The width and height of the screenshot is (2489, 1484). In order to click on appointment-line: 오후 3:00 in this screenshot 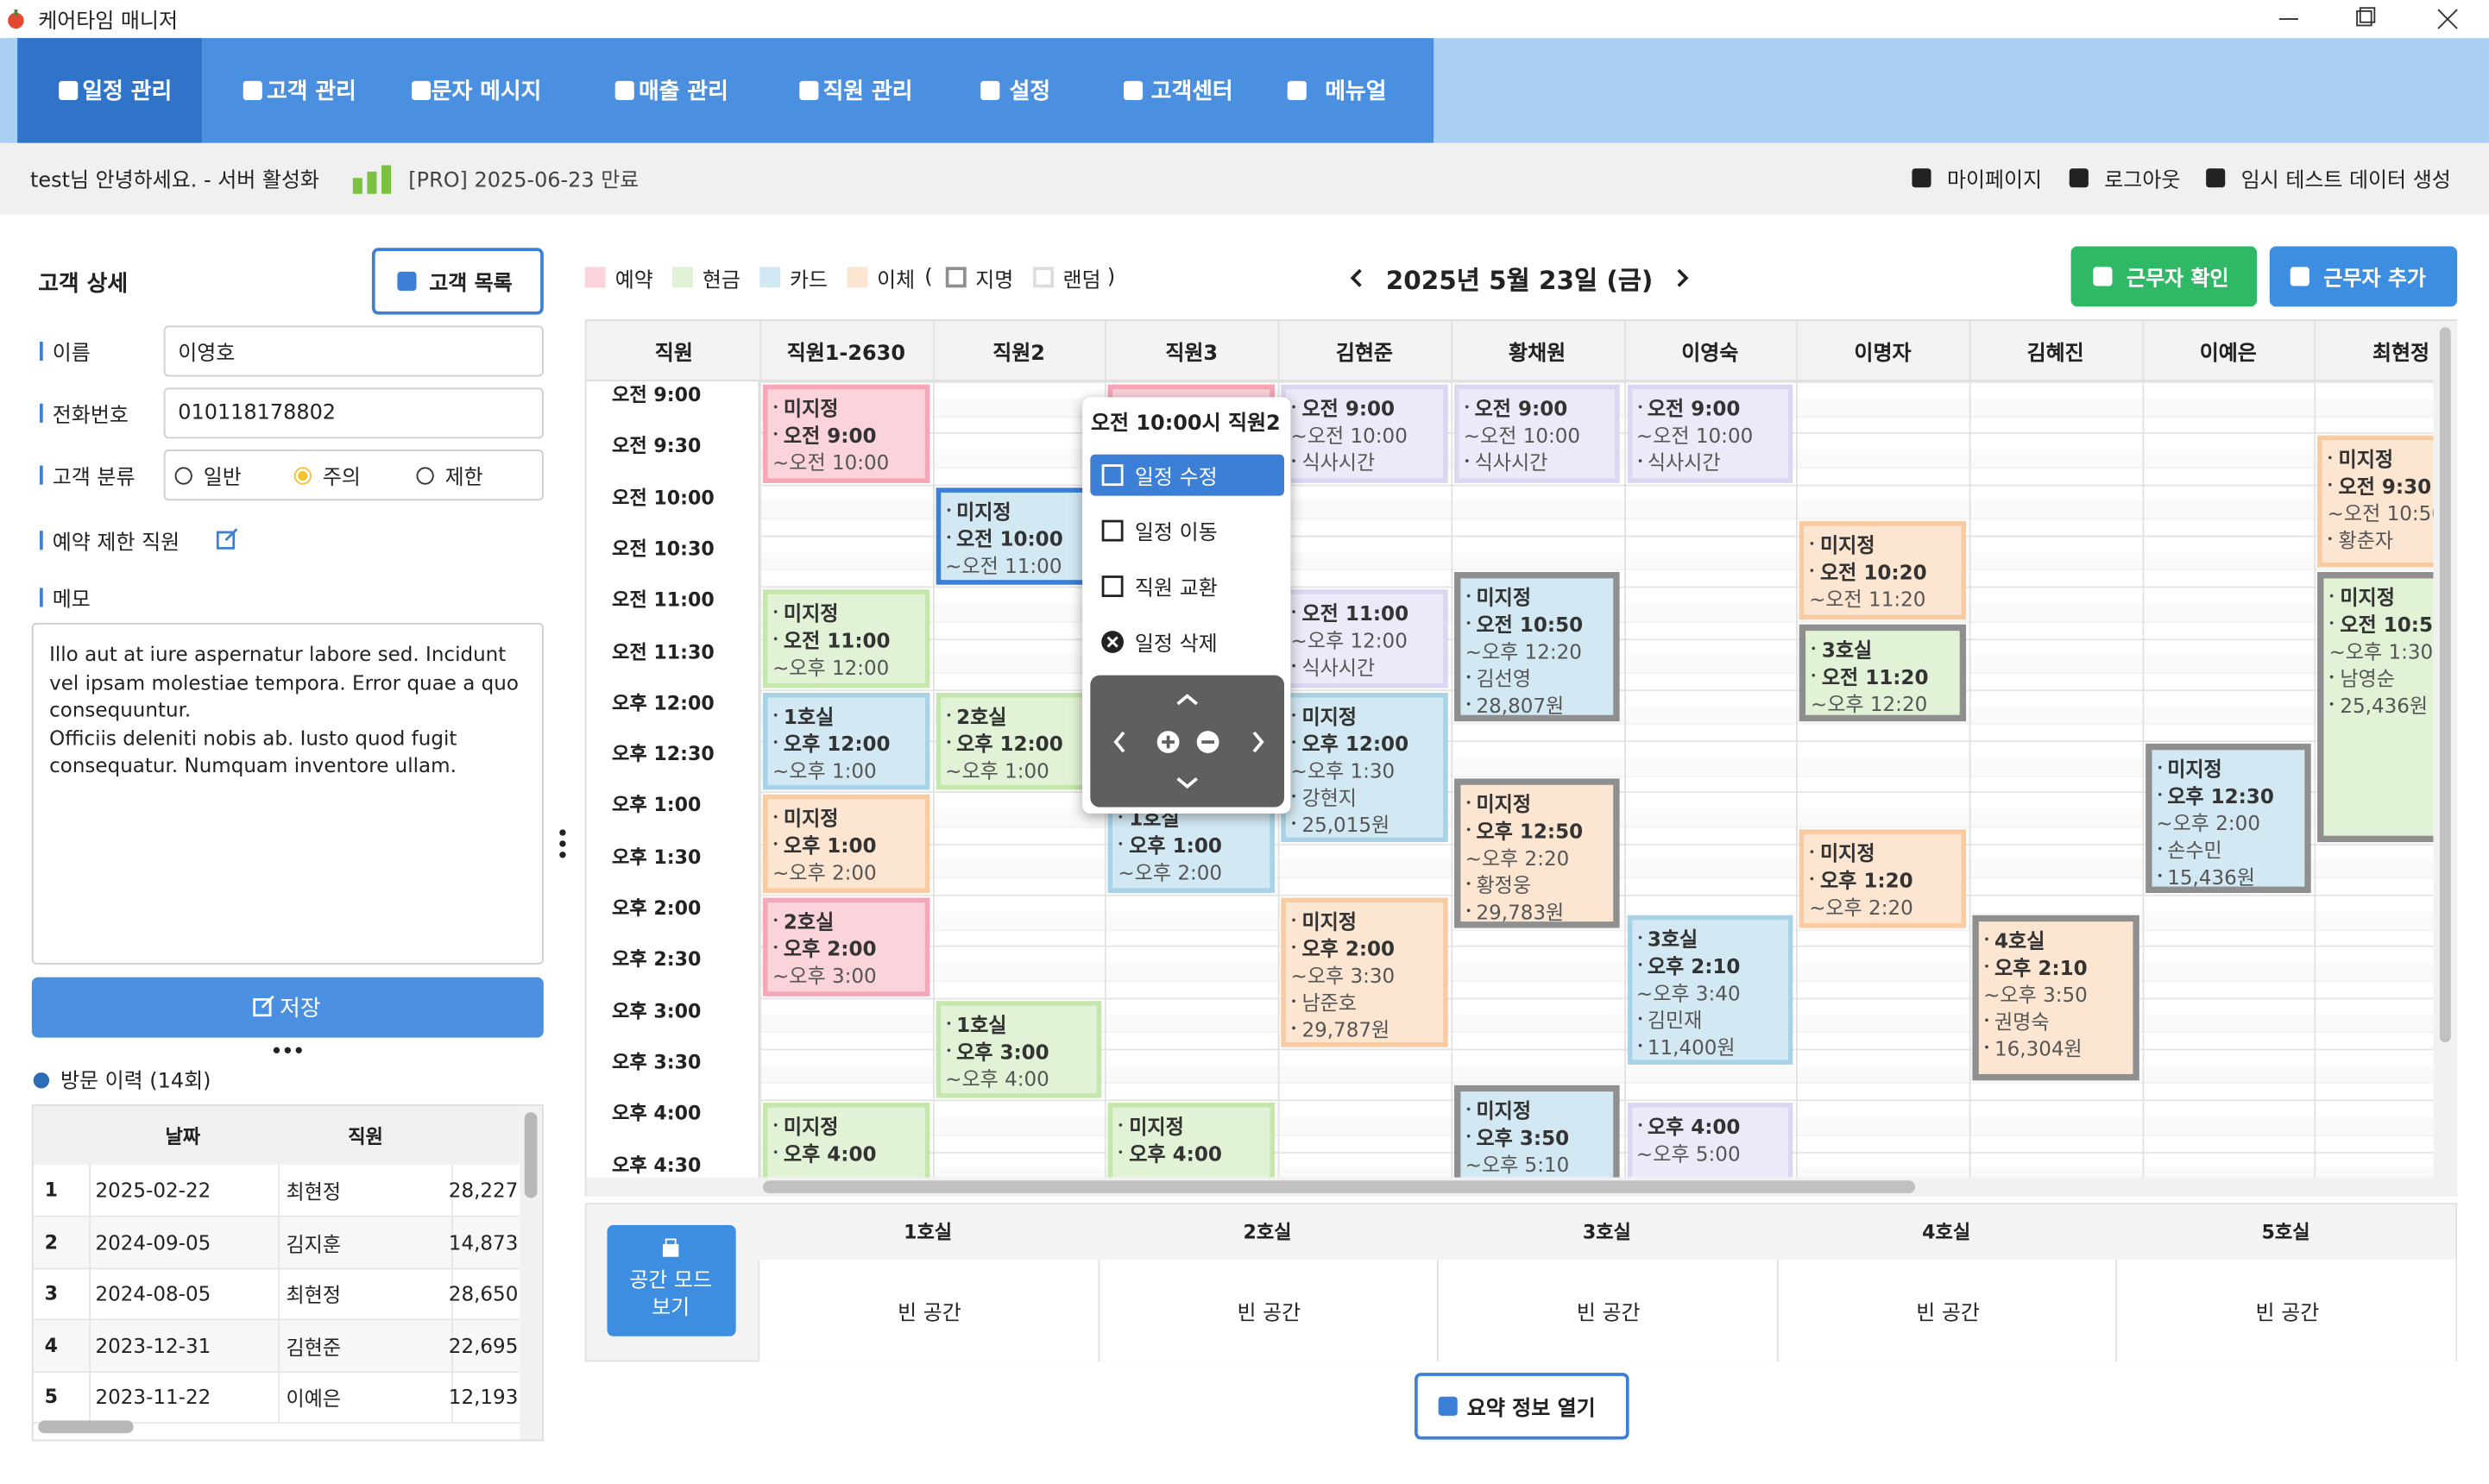, I will do `click(1002, 1051)`.